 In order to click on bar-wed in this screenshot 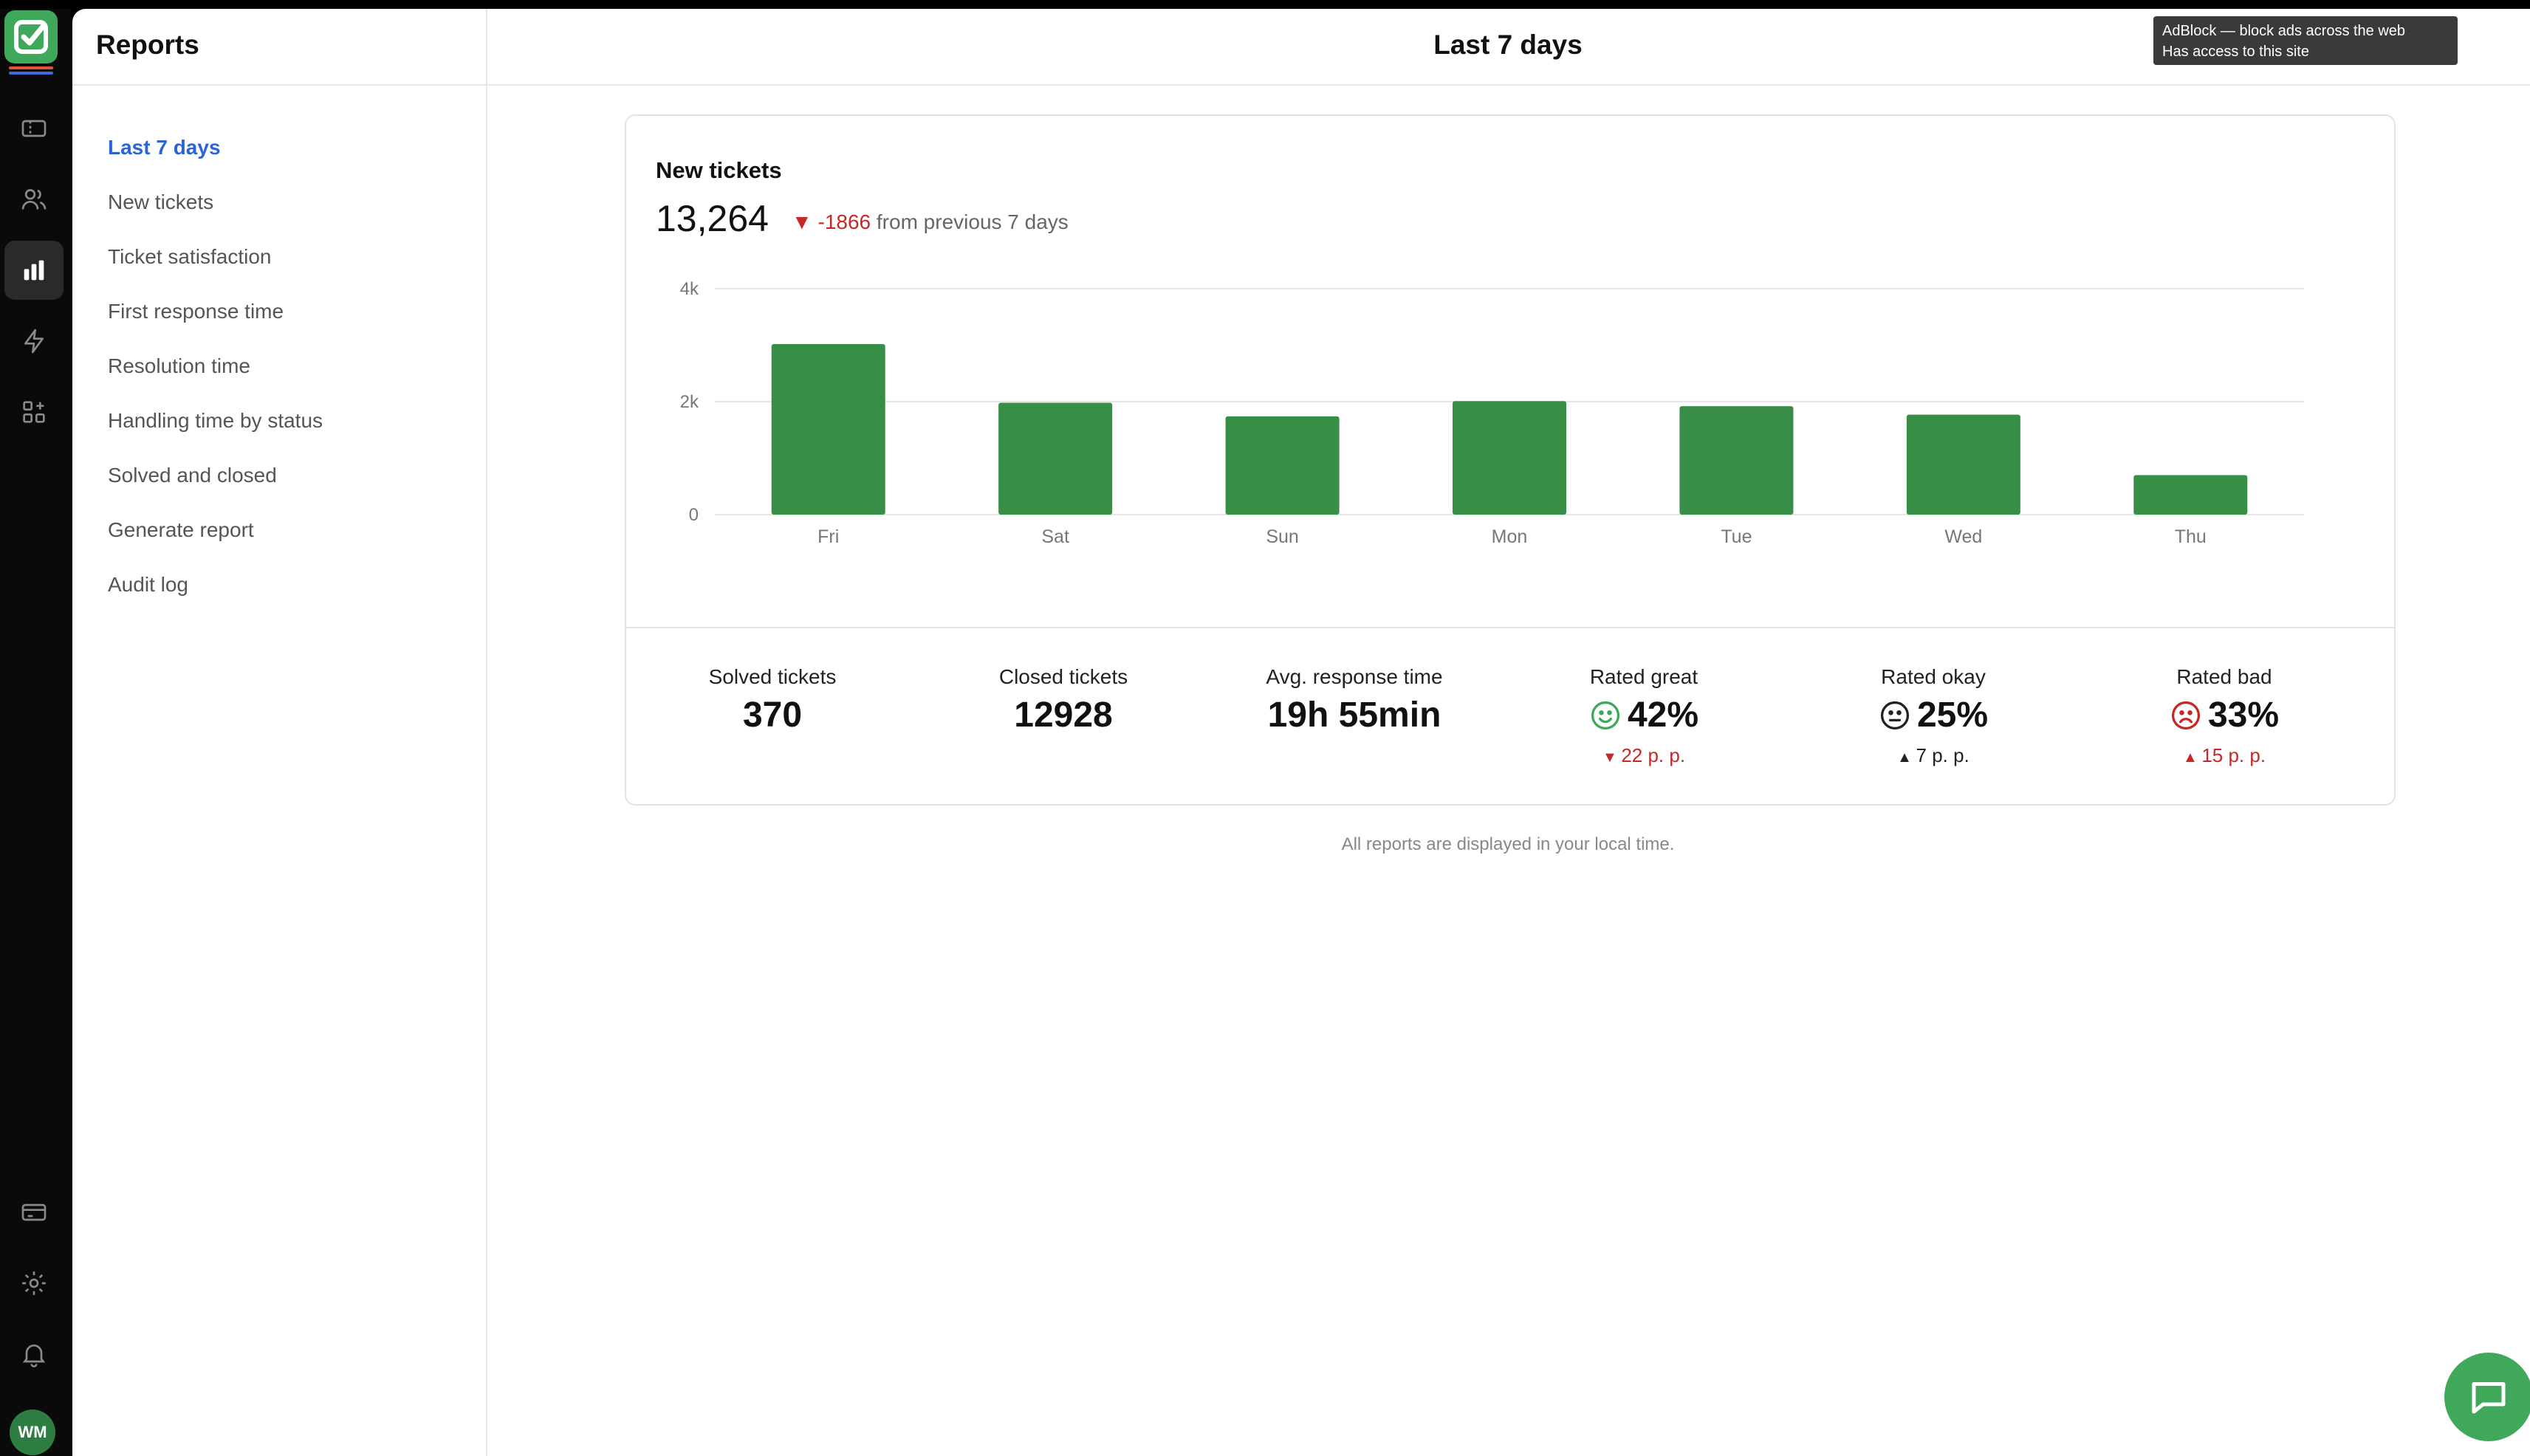, I will do `click(1963, 465)`.